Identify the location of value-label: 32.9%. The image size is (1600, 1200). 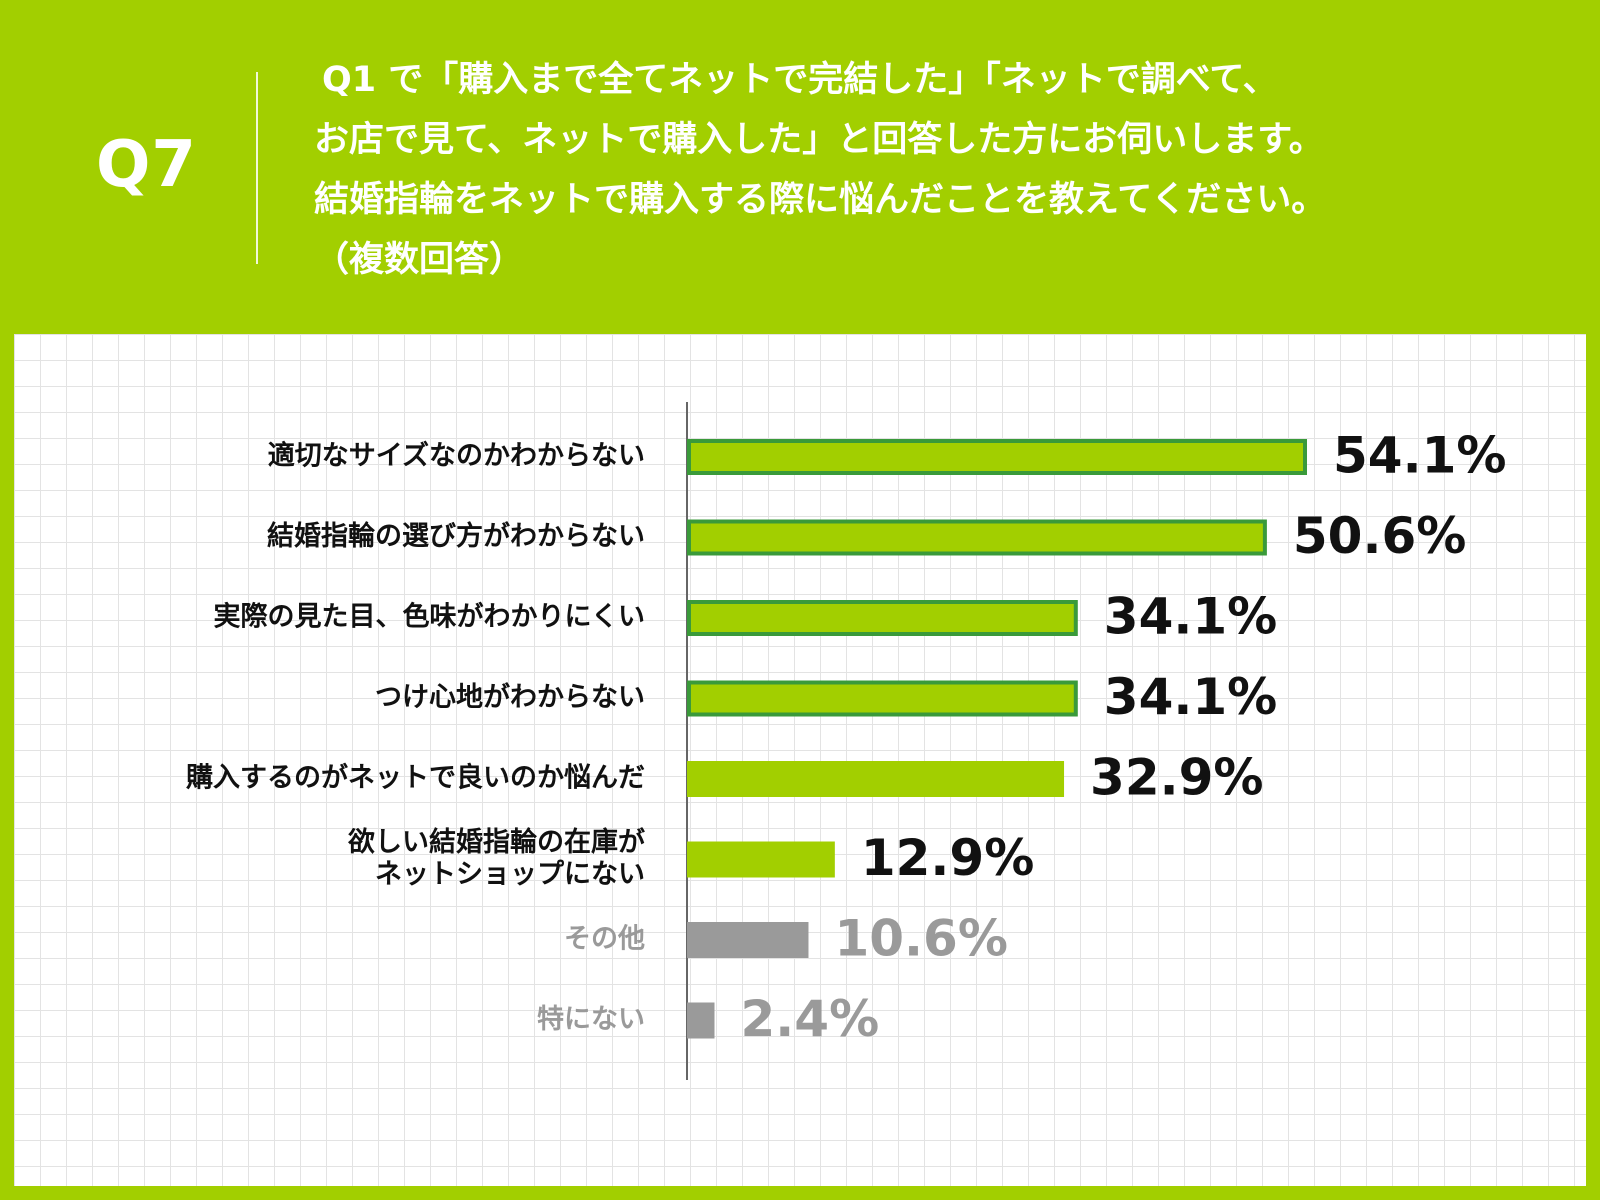
(1176, 778).